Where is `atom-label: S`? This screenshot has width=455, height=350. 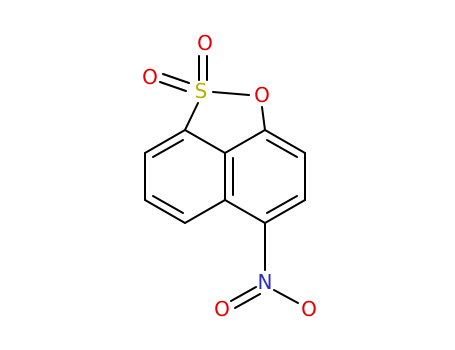
atom-label: S is located at coordinates (201, 91).